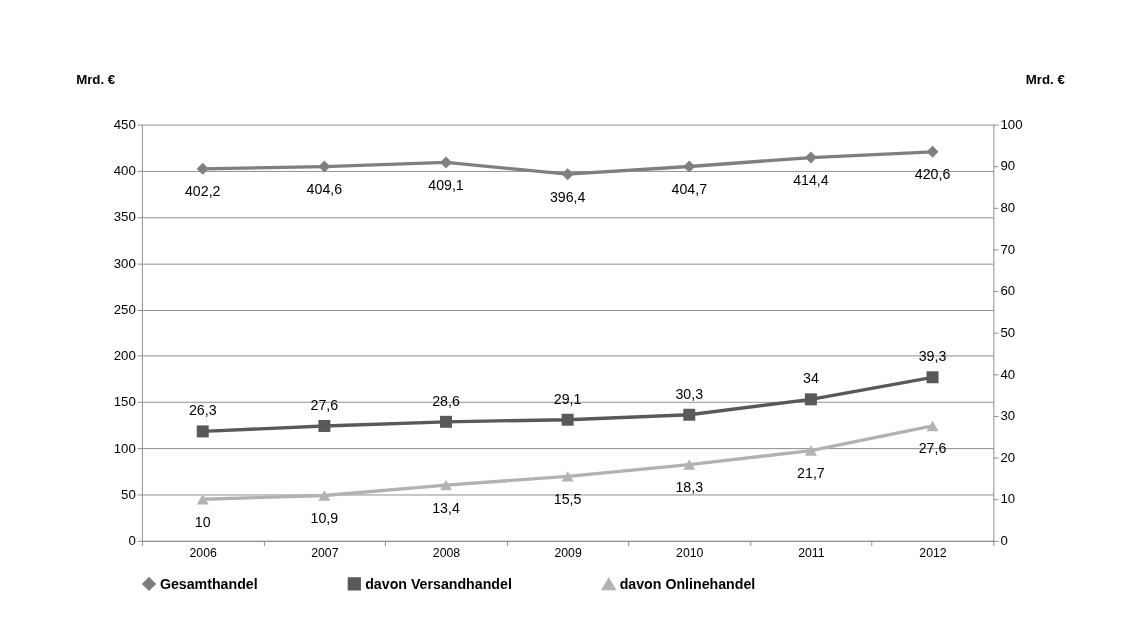 The height and width of the screenshot is (640, 1140). Describe the element at coordinates (1008, 332) in the screenshot. I see `y2-tick-label: 50` at that location.